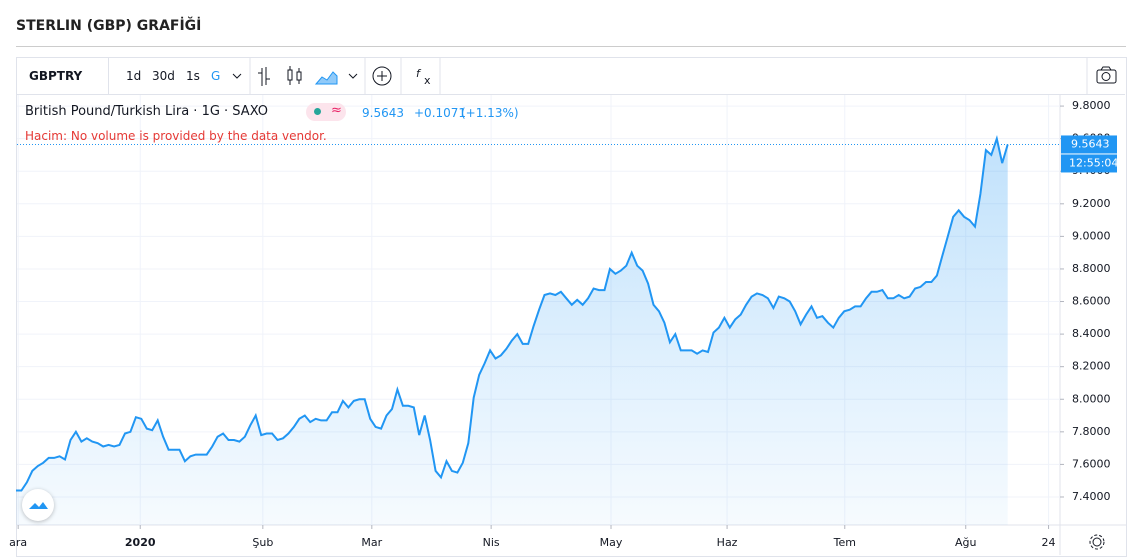 The height and width of the screenshot is (557, 1141). Describe the element at coordinates (1093, 162) in the screenshot. I see `time-label: 12:55:04` at that location.